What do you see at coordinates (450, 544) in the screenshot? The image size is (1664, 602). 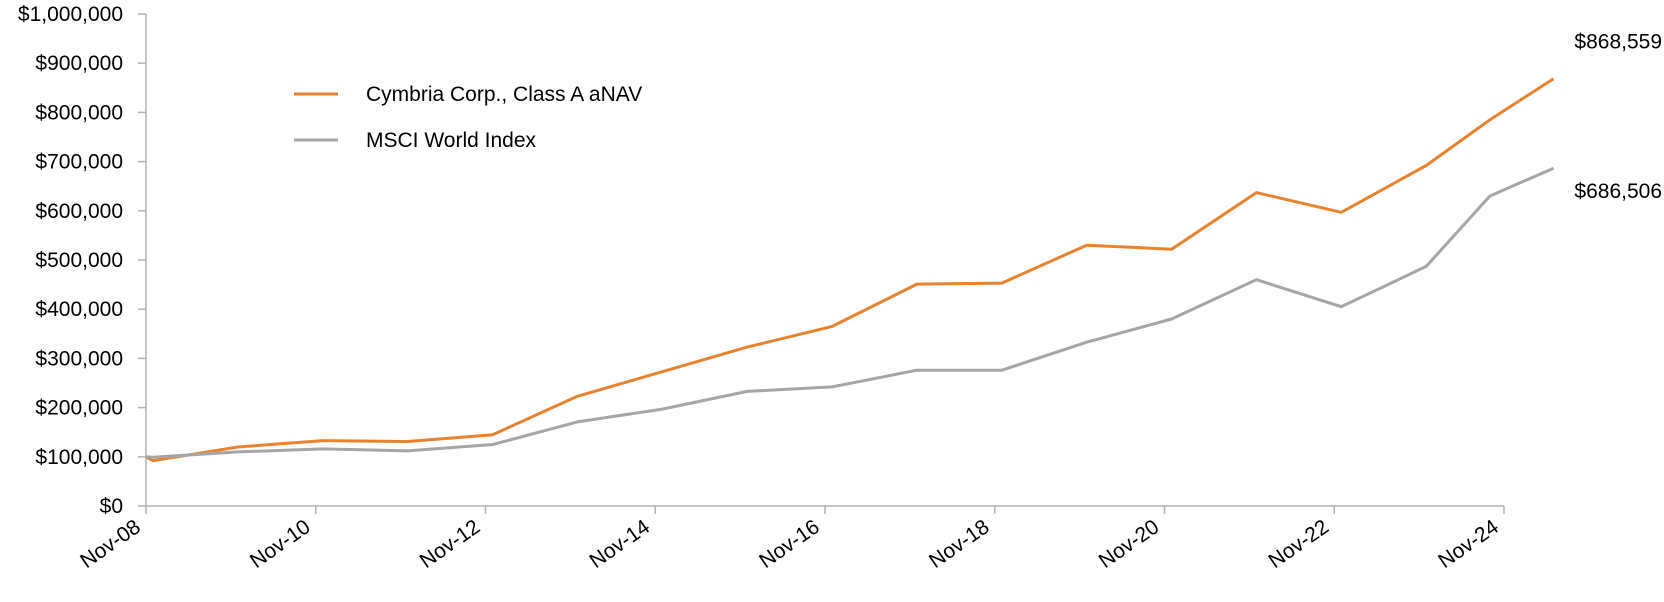 I see `x-tick-label: Nov-12` at bounding box center [450, 544].